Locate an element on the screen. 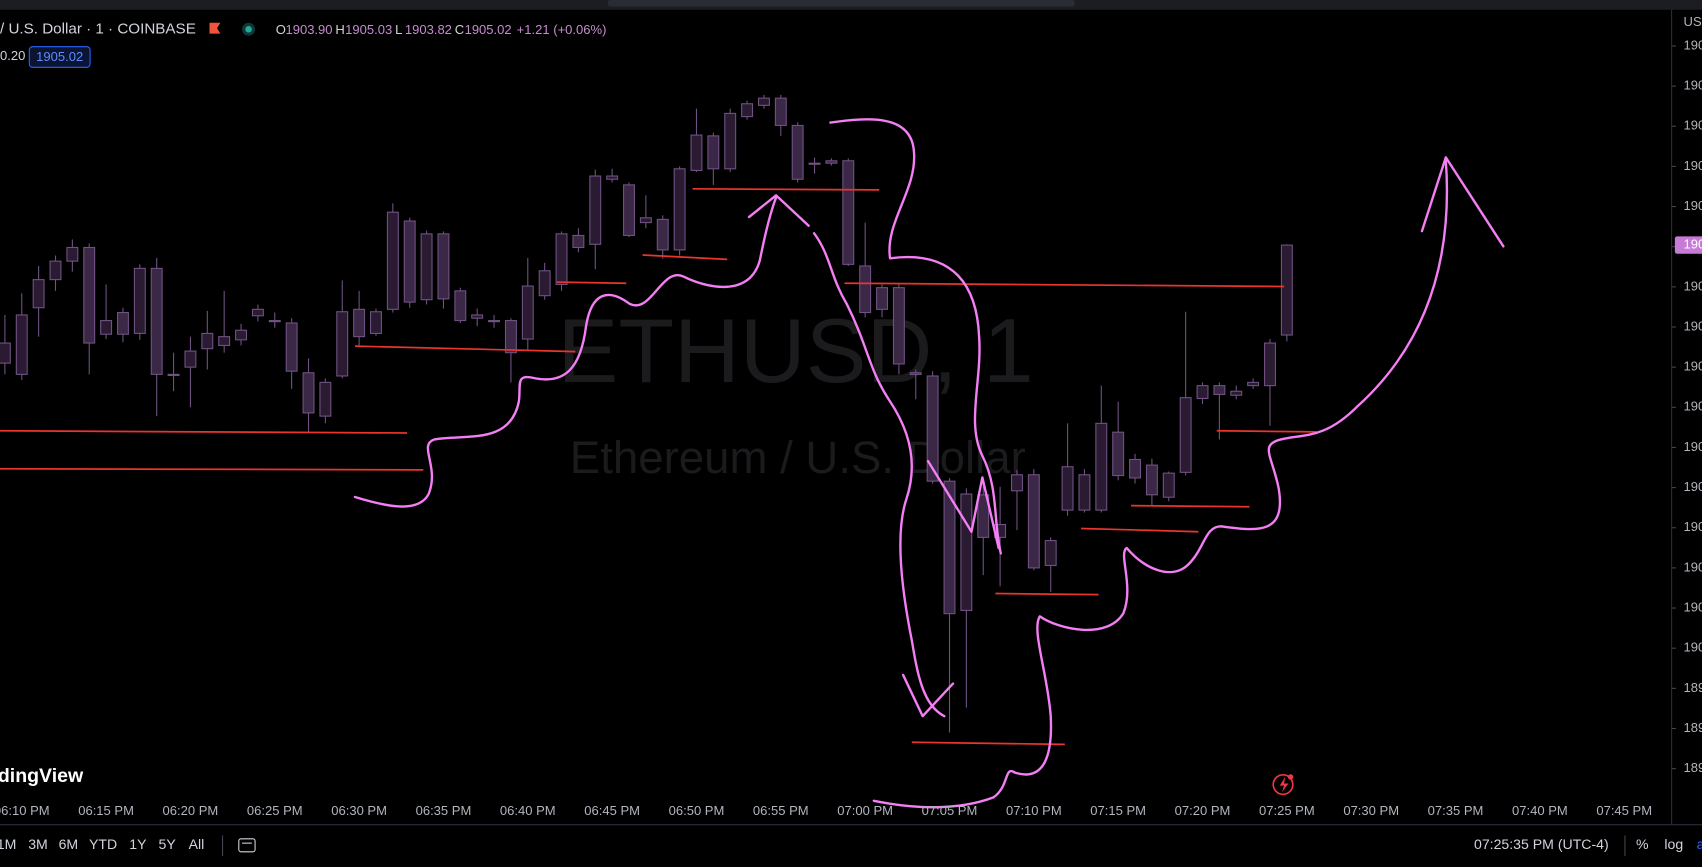 The width and height of the screenshot is (1702, 867). x-tick-label: 07:40 PM is located at coordinates (1540, 810).